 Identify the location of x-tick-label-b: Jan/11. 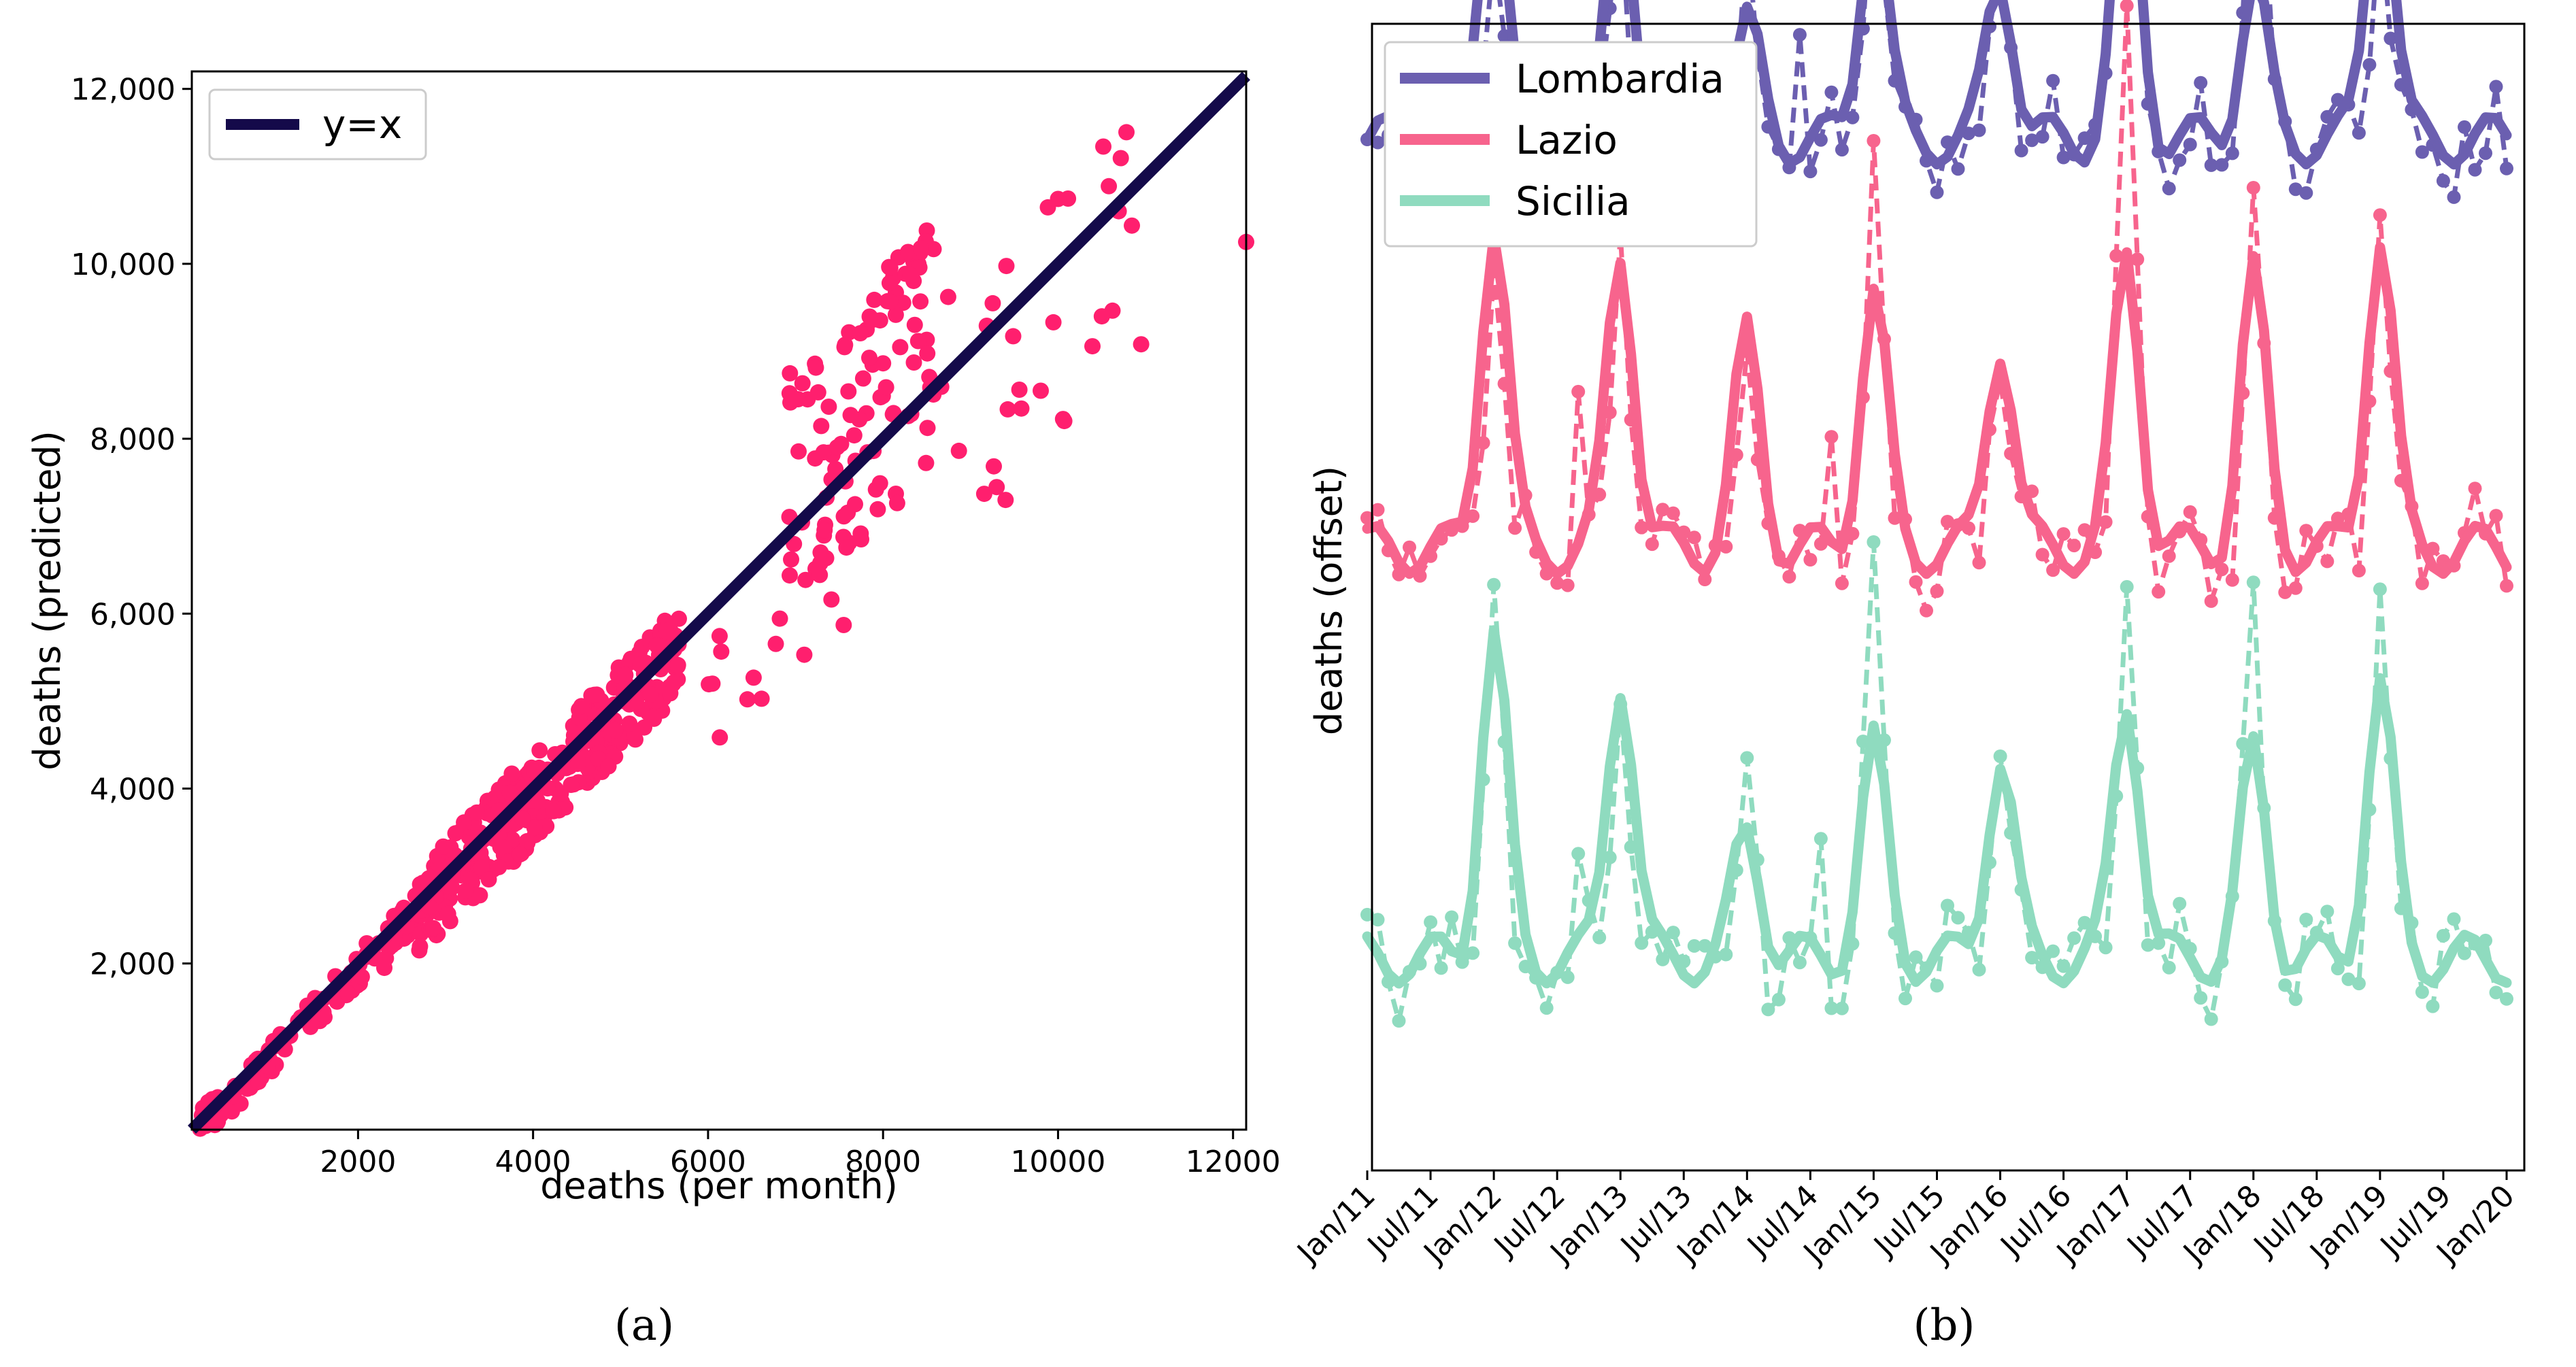
(1336, 1225).